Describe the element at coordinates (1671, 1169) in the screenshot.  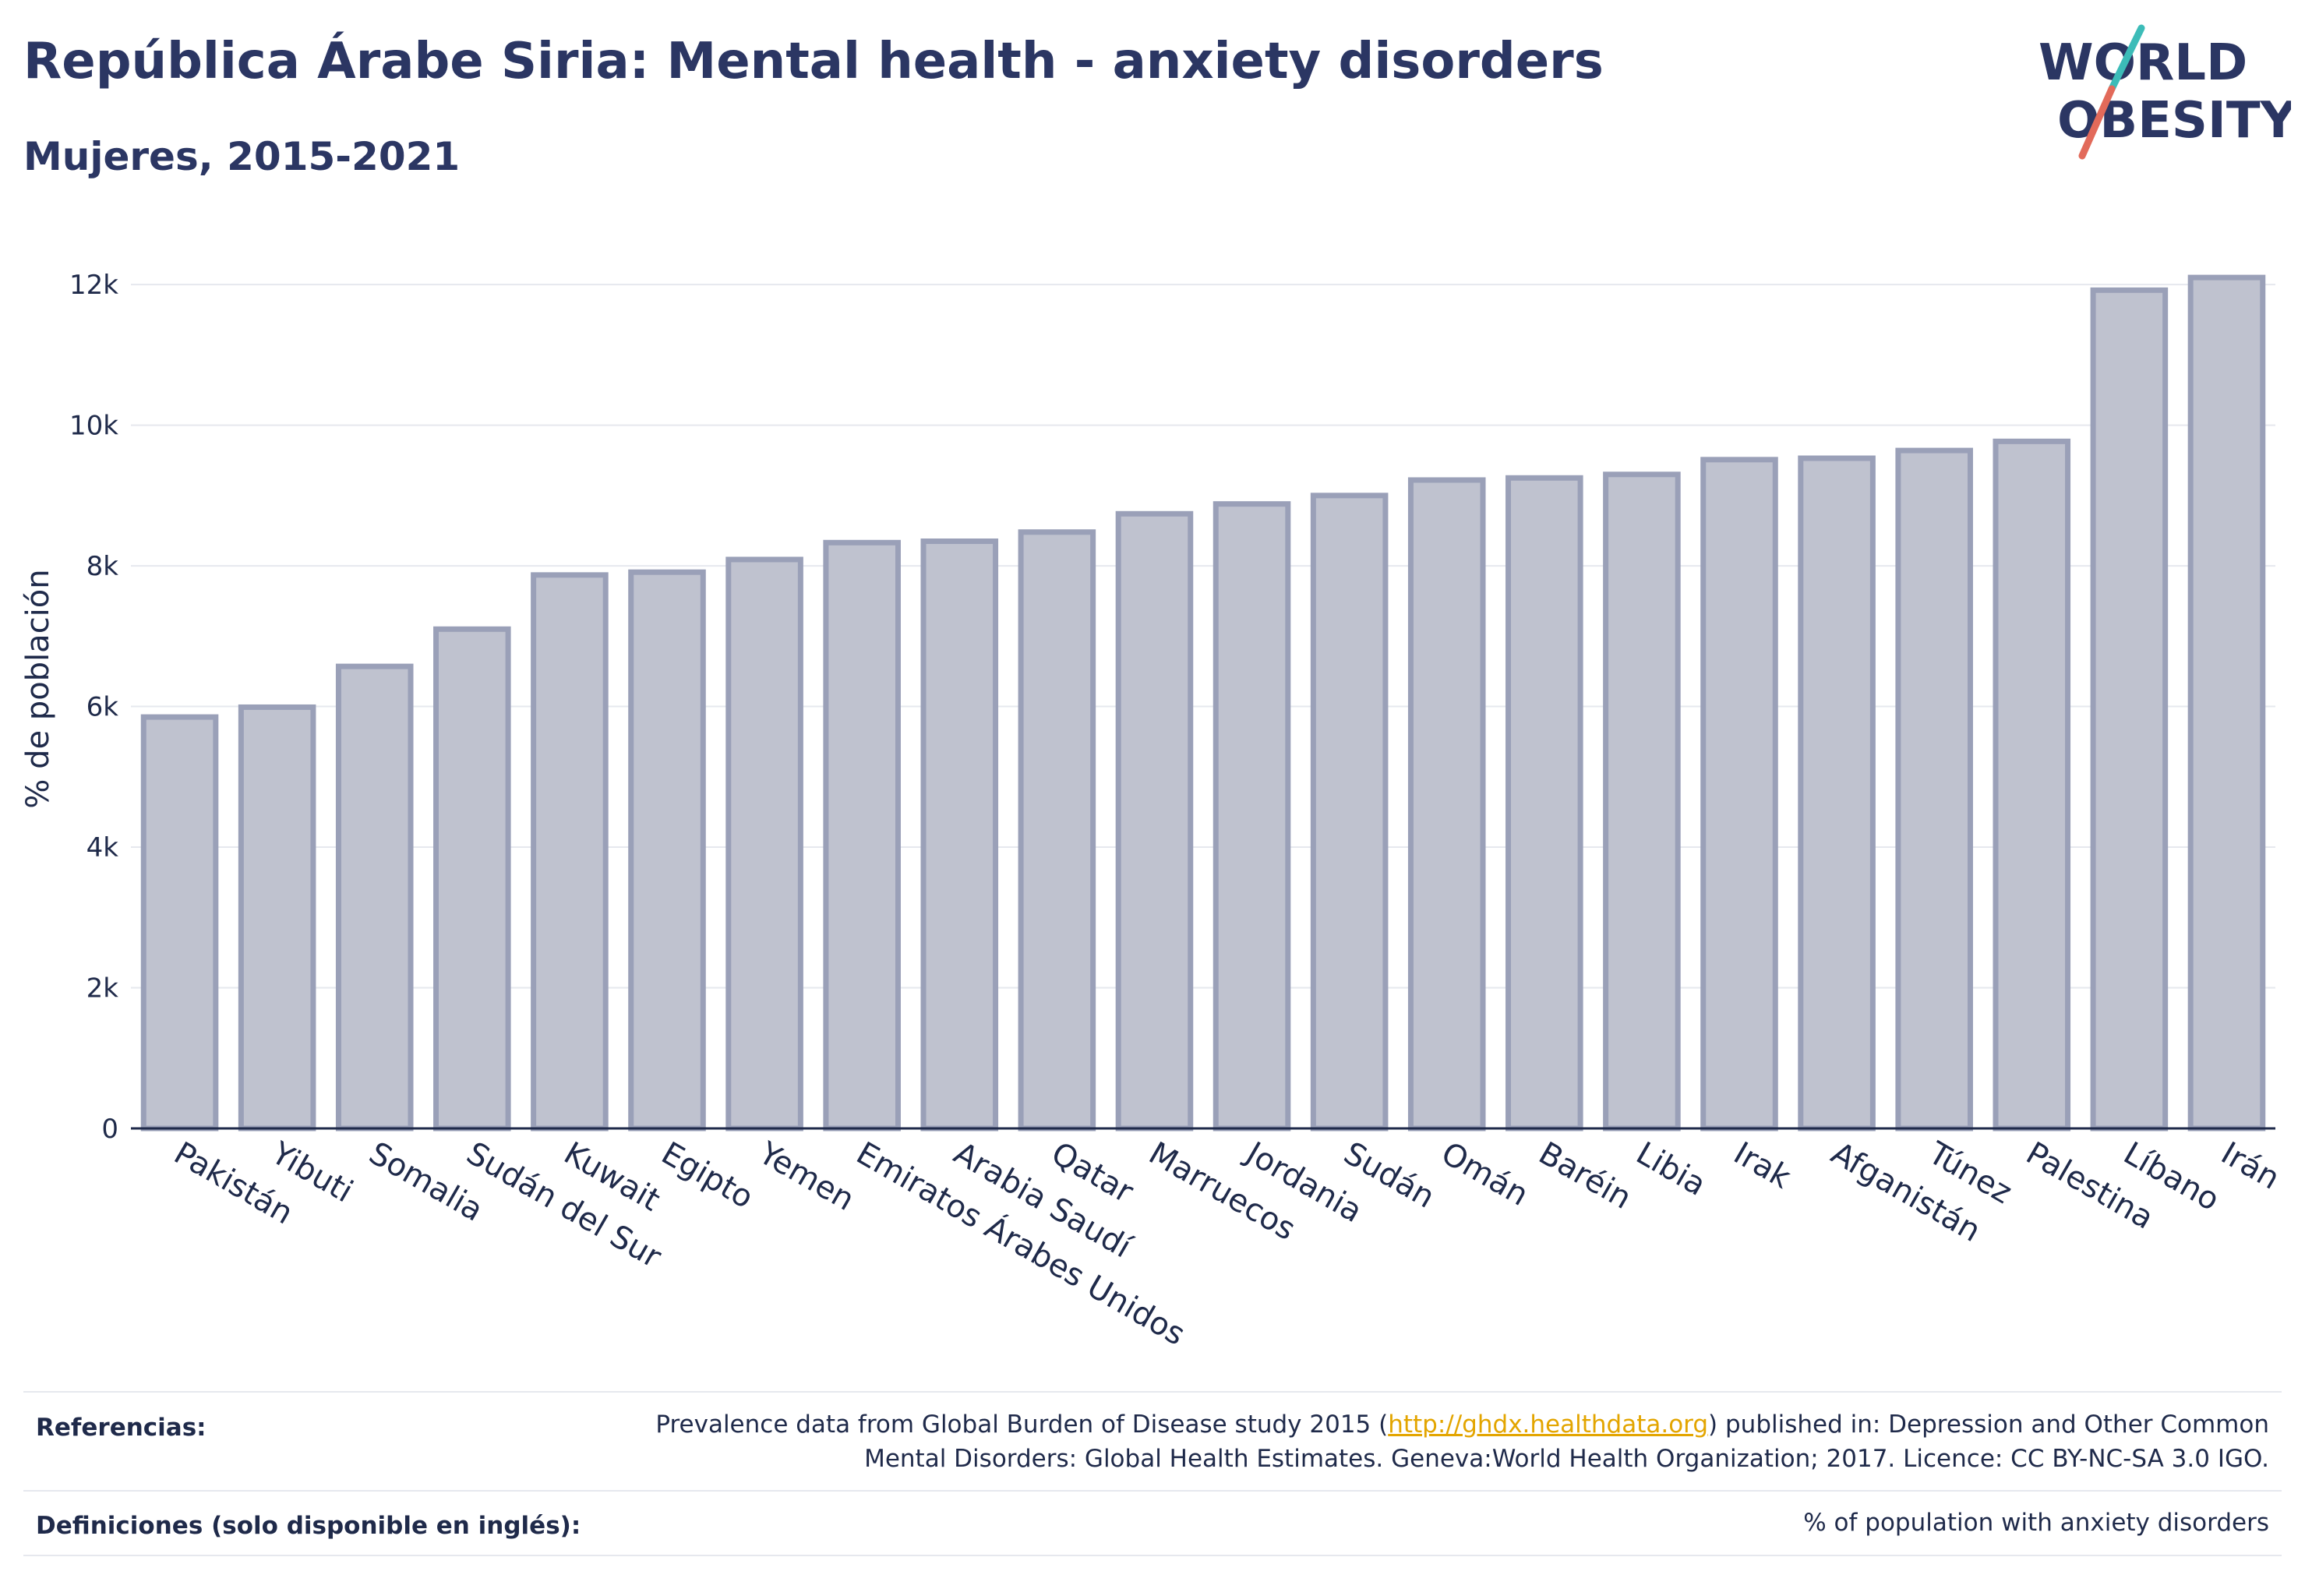
I see `x-tick-label: Libia` at that location.